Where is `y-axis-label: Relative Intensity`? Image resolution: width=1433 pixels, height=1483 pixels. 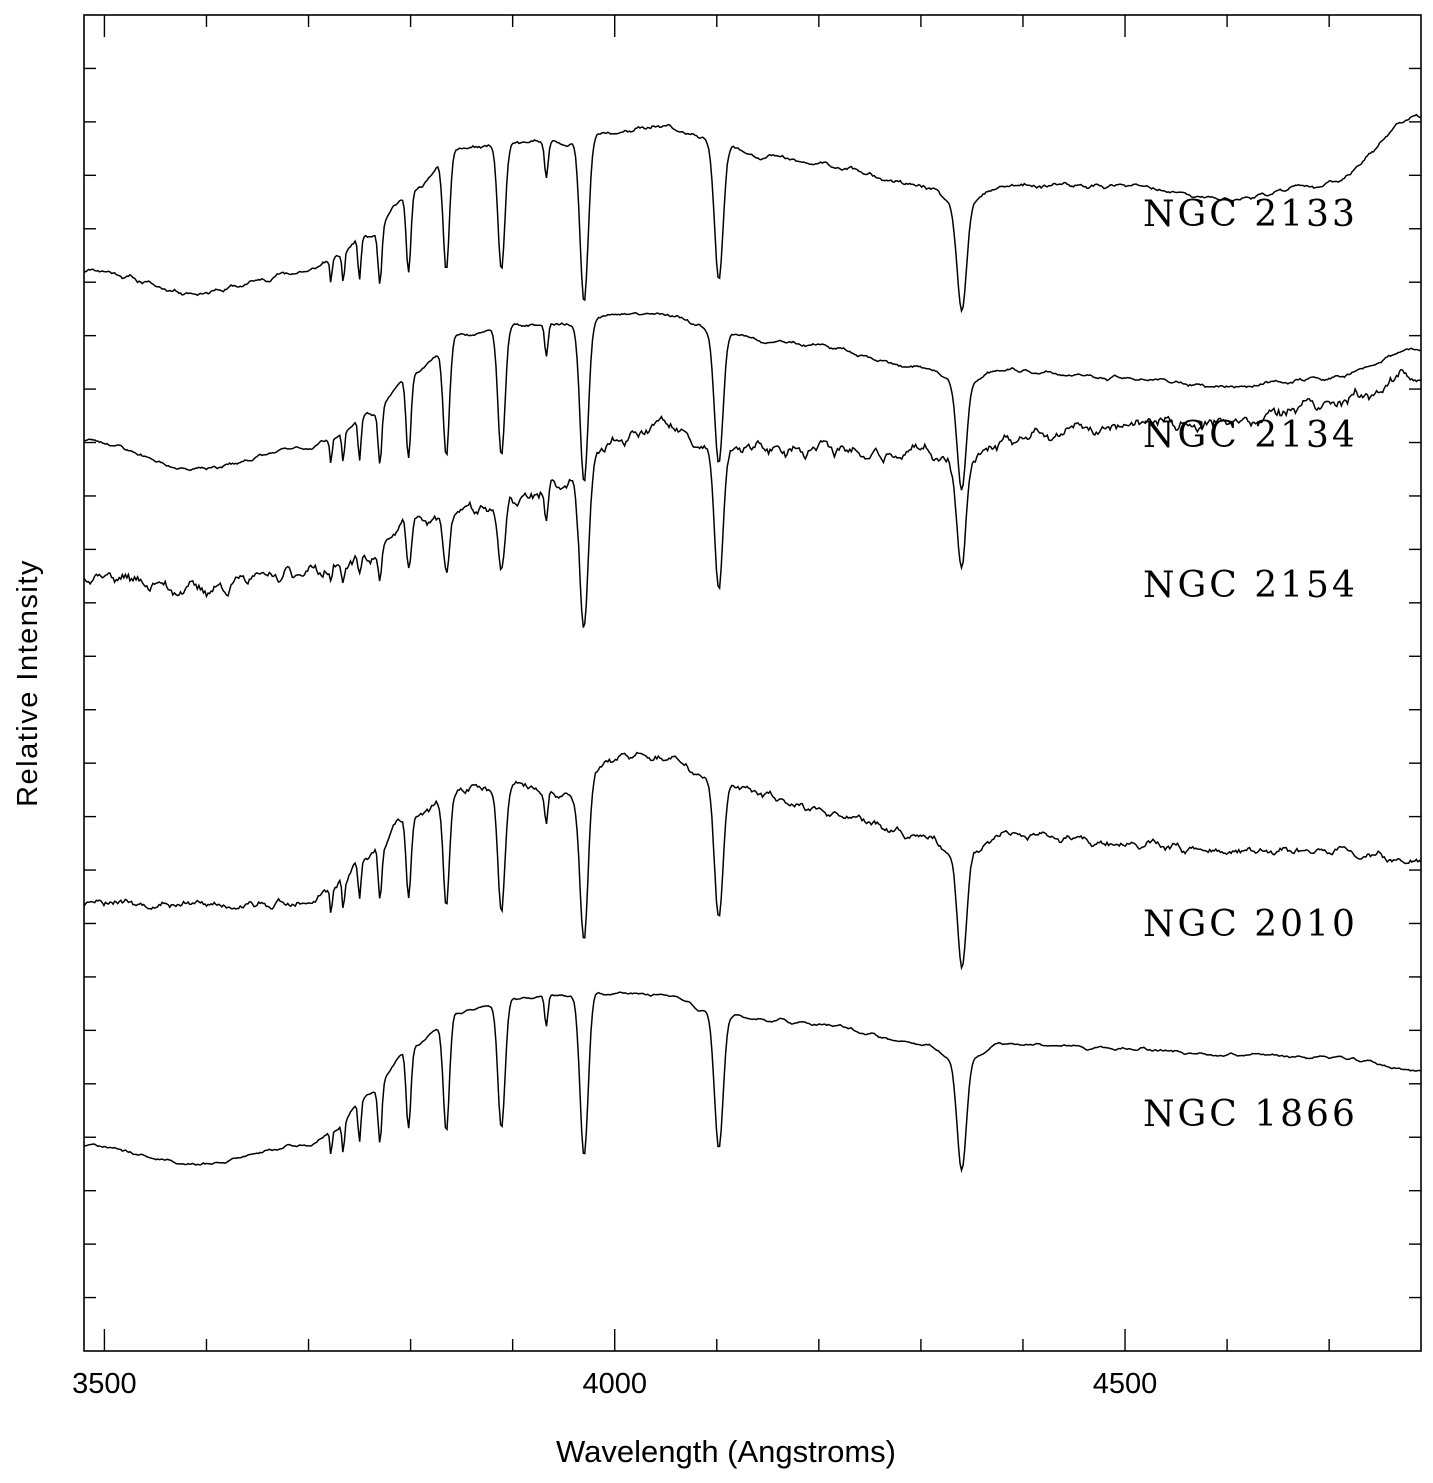 y-axis-label: Relative Intensity is located at coordinates (28, 683).